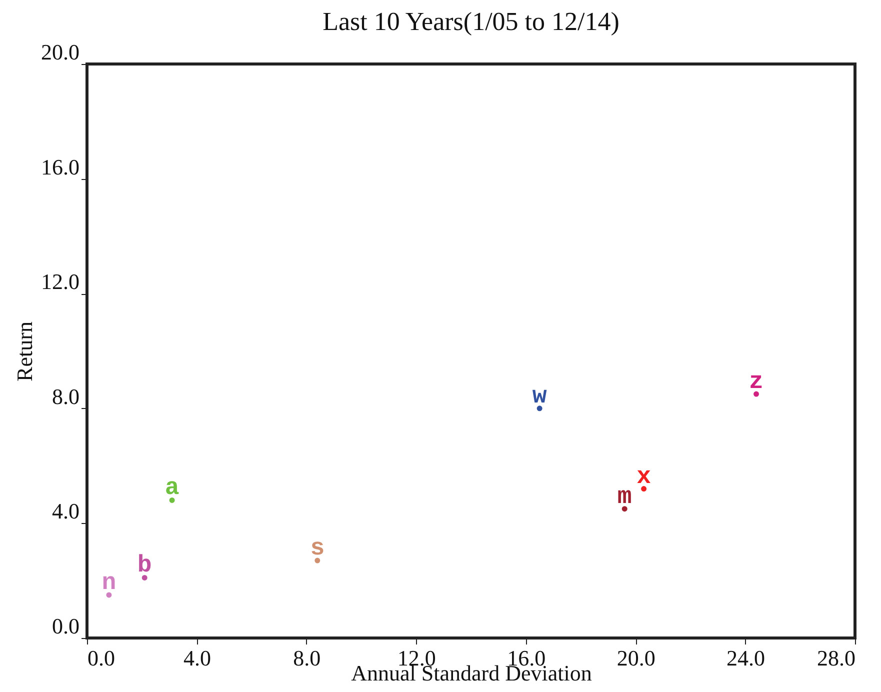 The width and height of the screenshot is (881, 692). I want to click on y-tick-label: 20.0, so click(60, 52).